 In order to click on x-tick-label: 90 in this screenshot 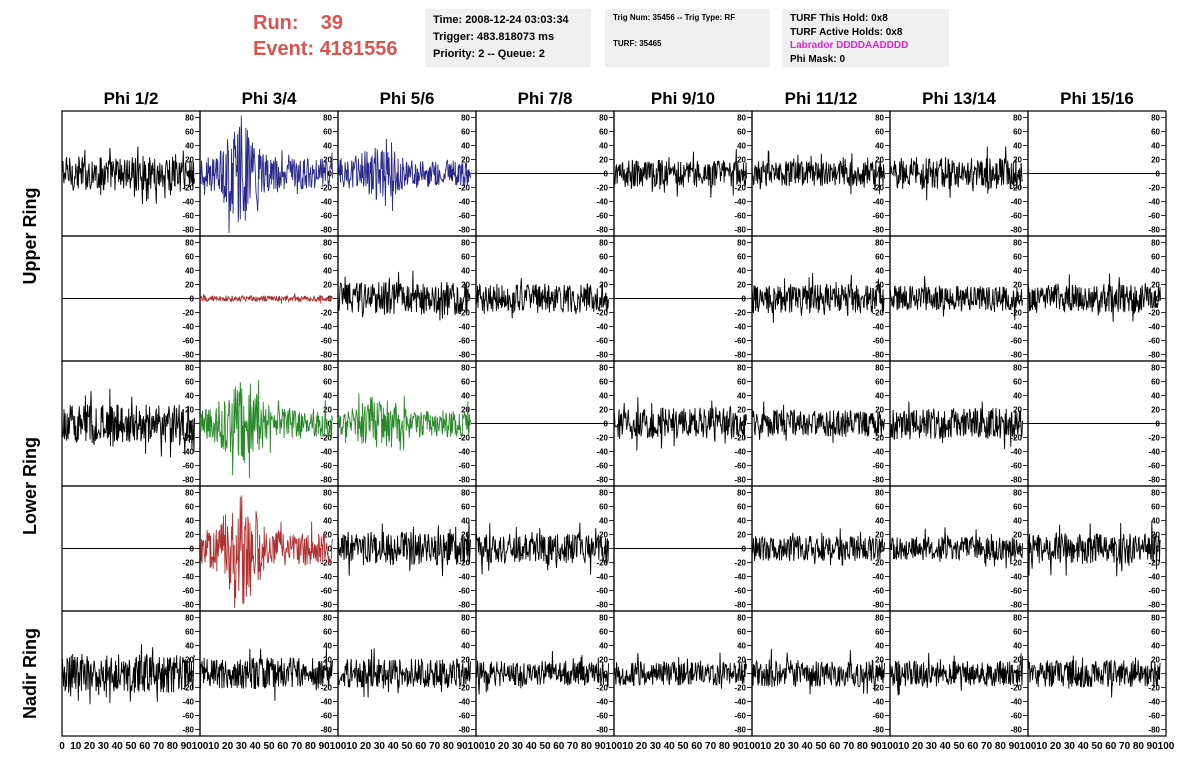, I will do `click(1015, 746)`.